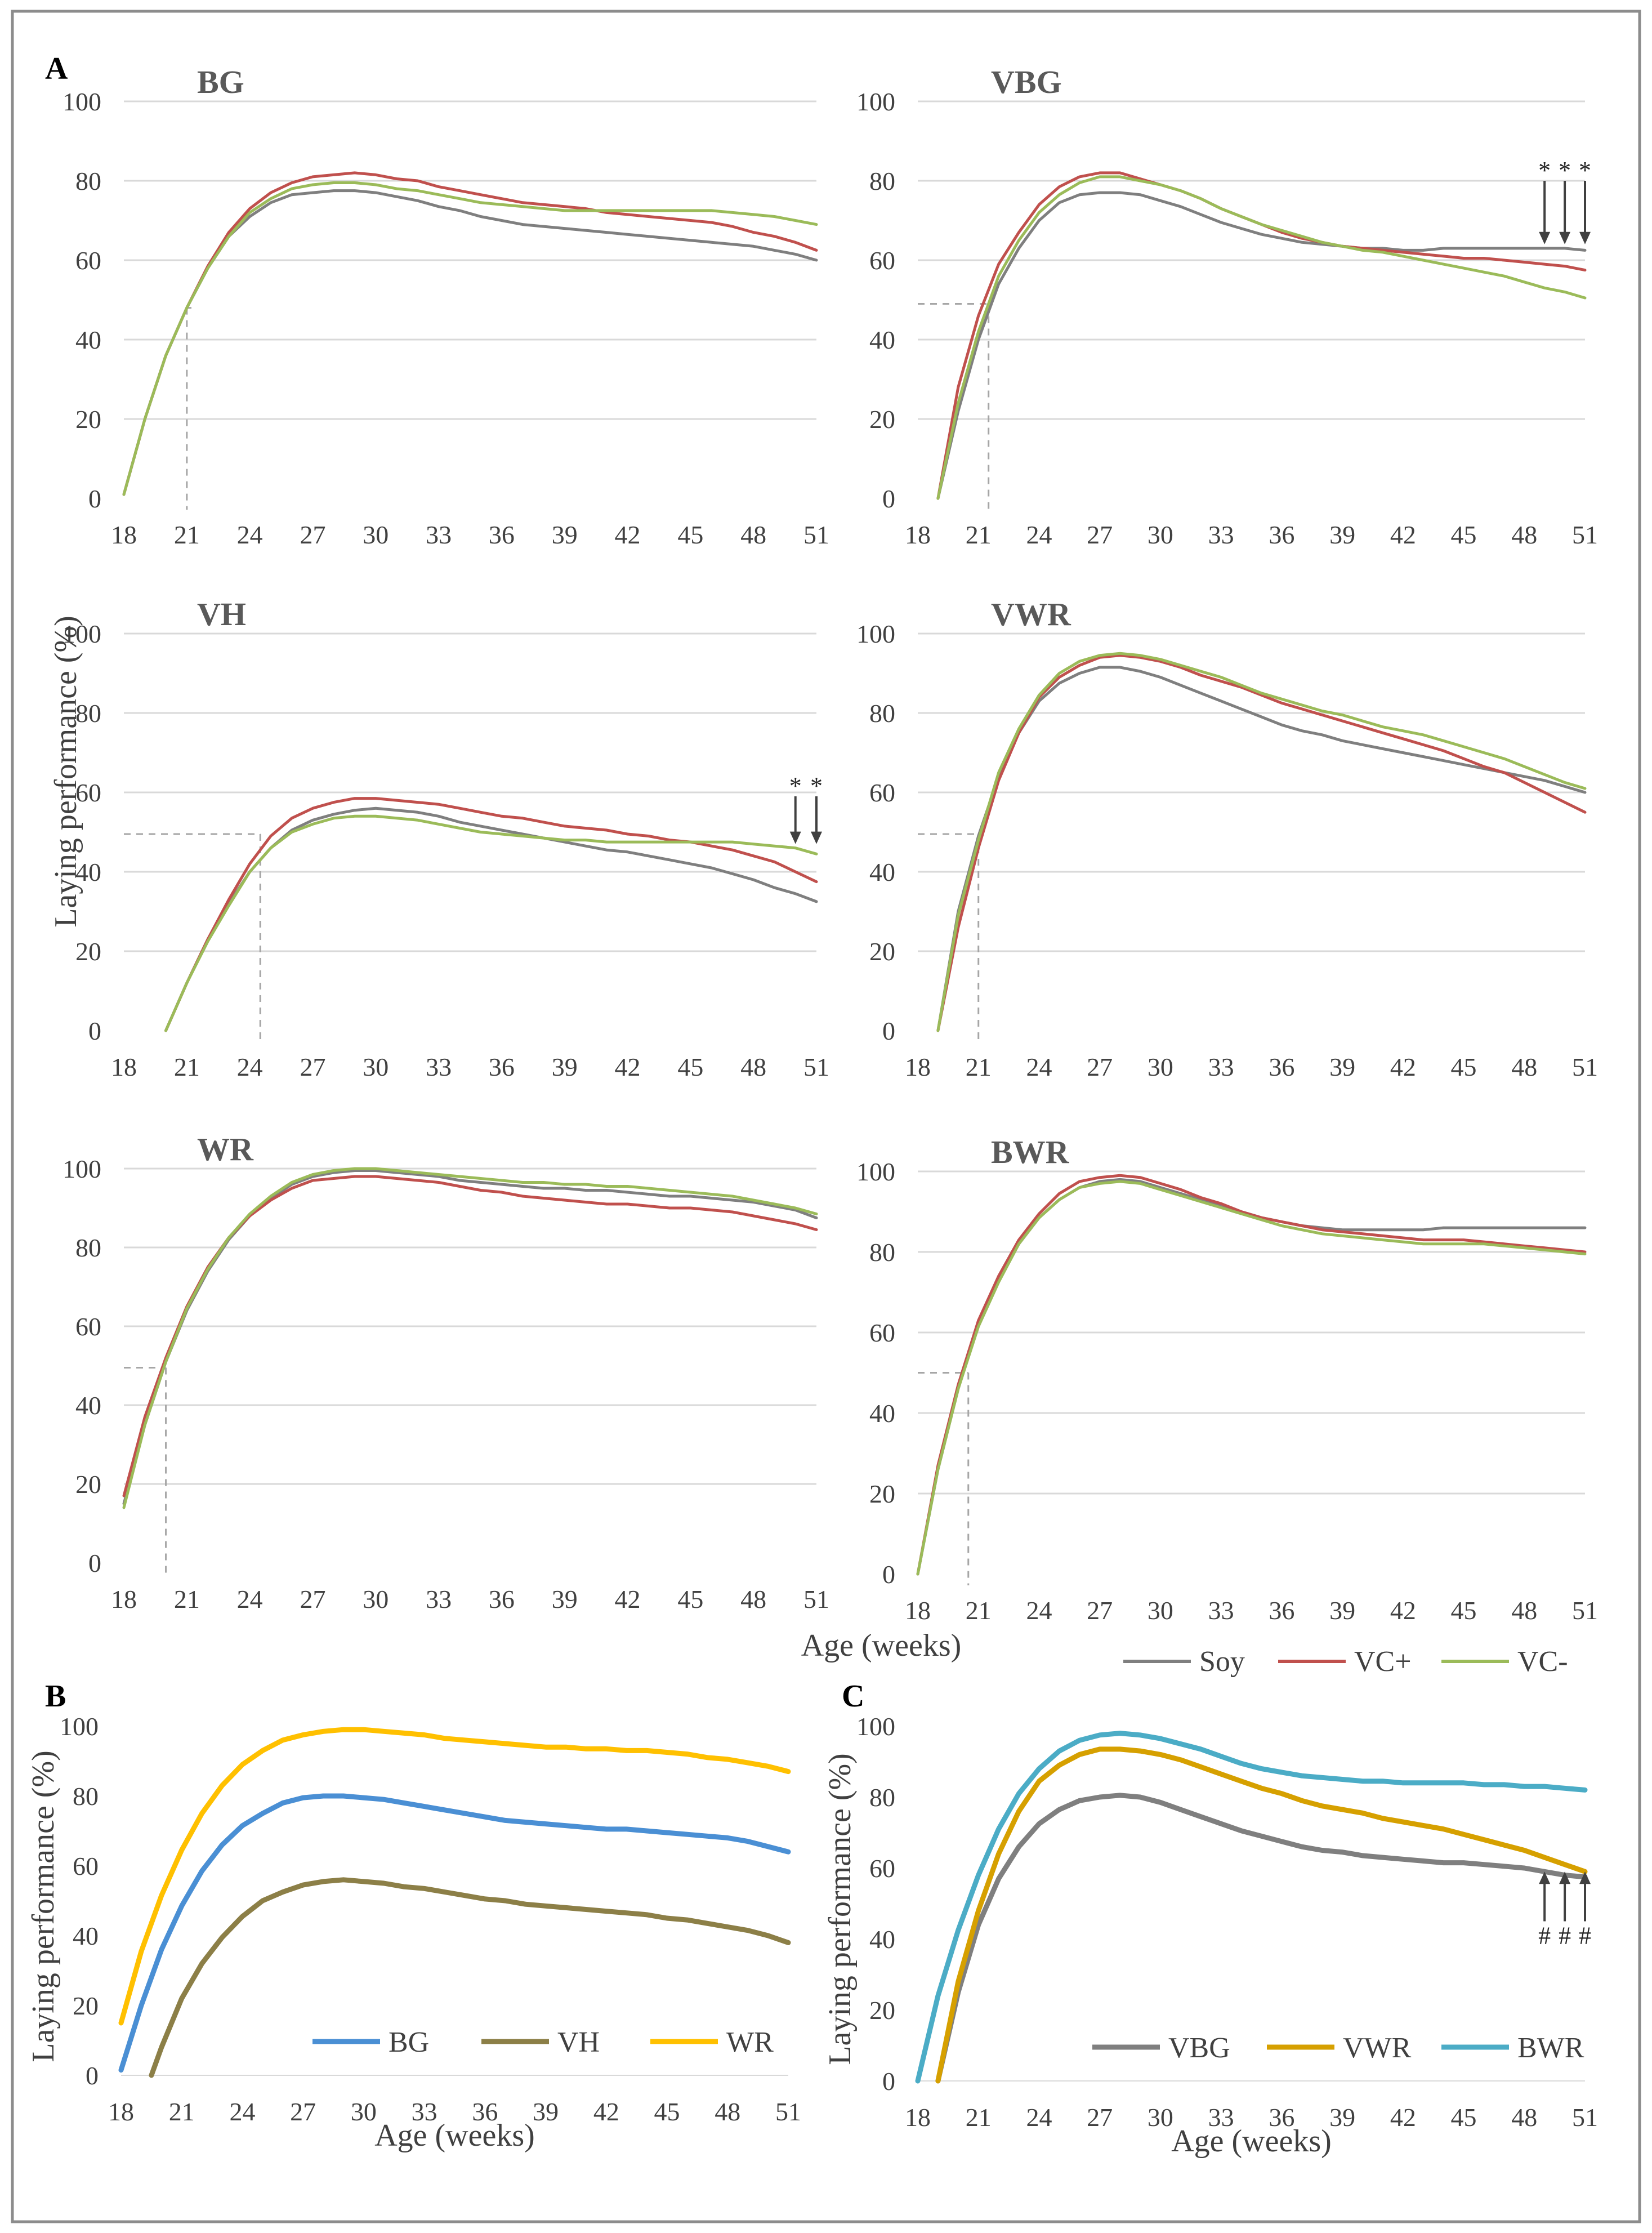 This screenshot has height=2233, width=1652. What do you see at coordinates (313, 1067) in the screenshot?
I see `vh-x-tick-27: 27` at bounding box center [313, 1067].